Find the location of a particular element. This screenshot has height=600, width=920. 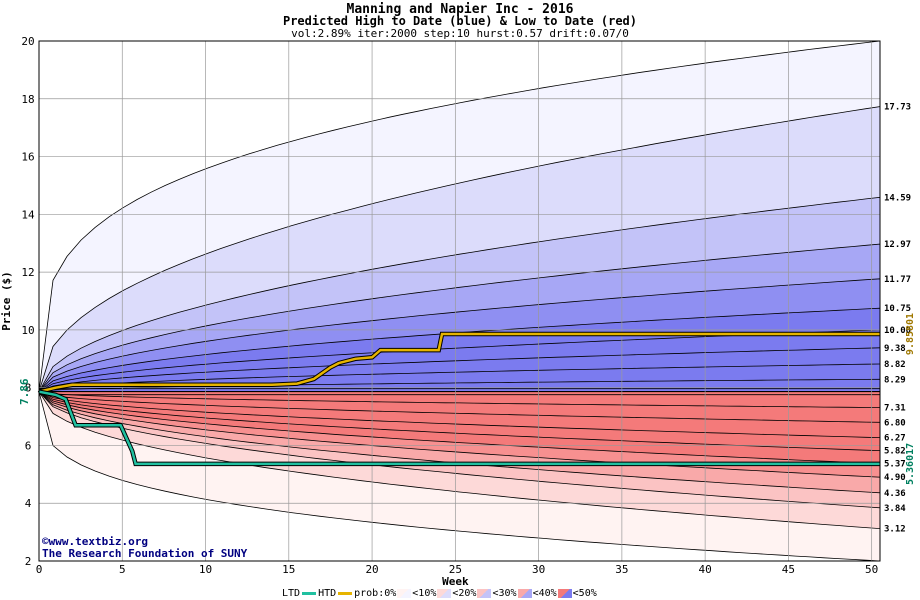

x-tick-label: 40 is located at coordinates (705, 569).